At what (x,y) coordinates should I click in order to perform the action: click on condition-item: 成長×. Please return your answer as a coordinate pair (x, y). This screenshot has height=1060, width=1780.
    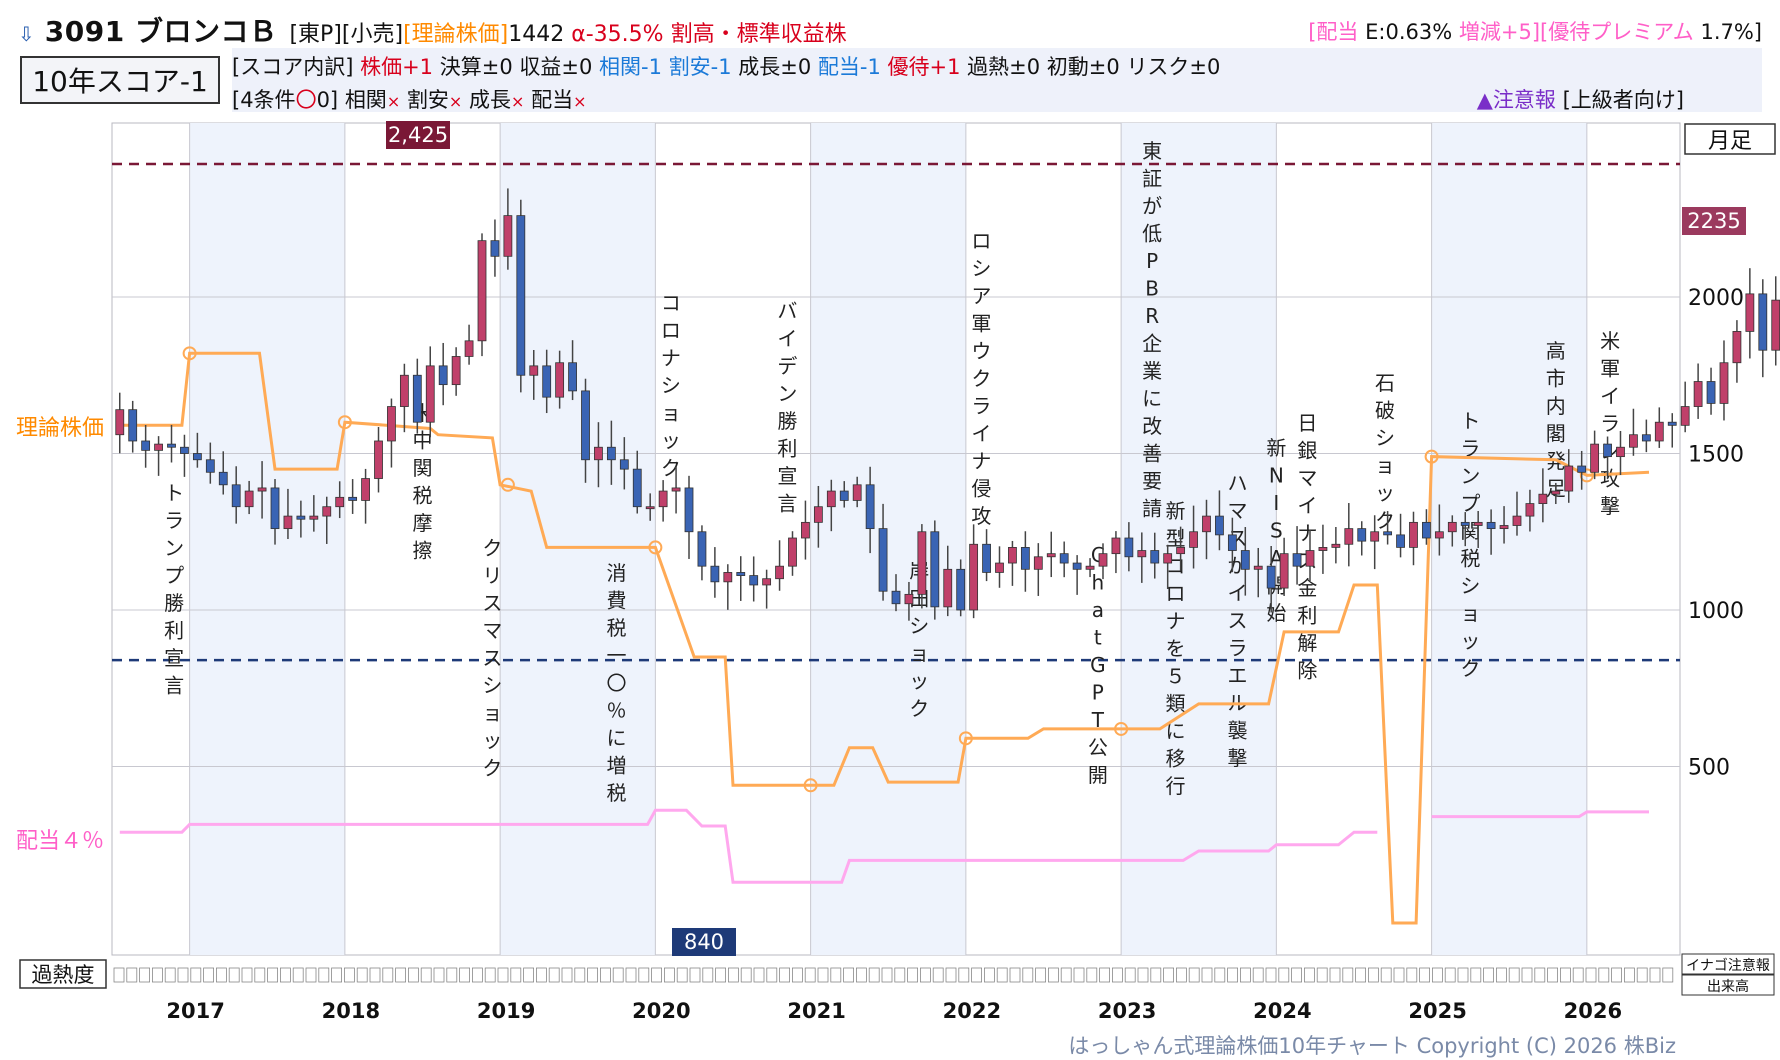
    Looking at the image, I should click on (497, 100).